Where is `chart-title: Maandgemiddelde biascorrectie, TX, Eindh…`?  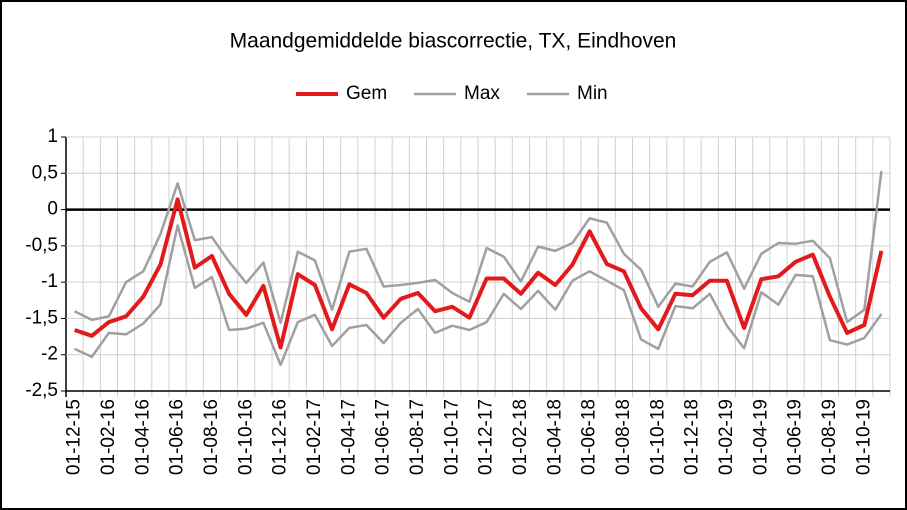 chart-title: Maandgemiddelde biascorrectie, TX, Eindh… is located at coordinates (453, 41).